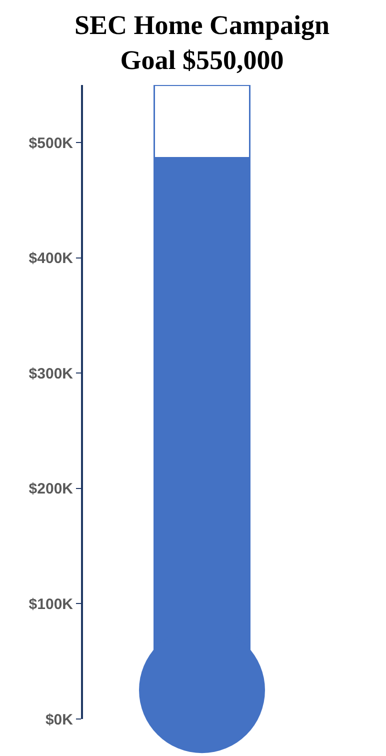  Describe the element at coordinates (59, 719) in the screenshot. I see `y-tick-label: $0K` at that location.